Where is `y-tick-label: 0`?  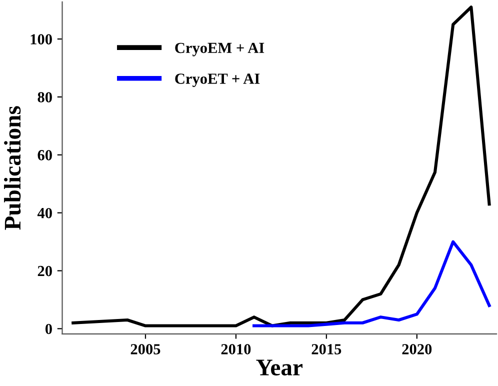
y-tick-label: 0 is located at coordinates (48, 329).